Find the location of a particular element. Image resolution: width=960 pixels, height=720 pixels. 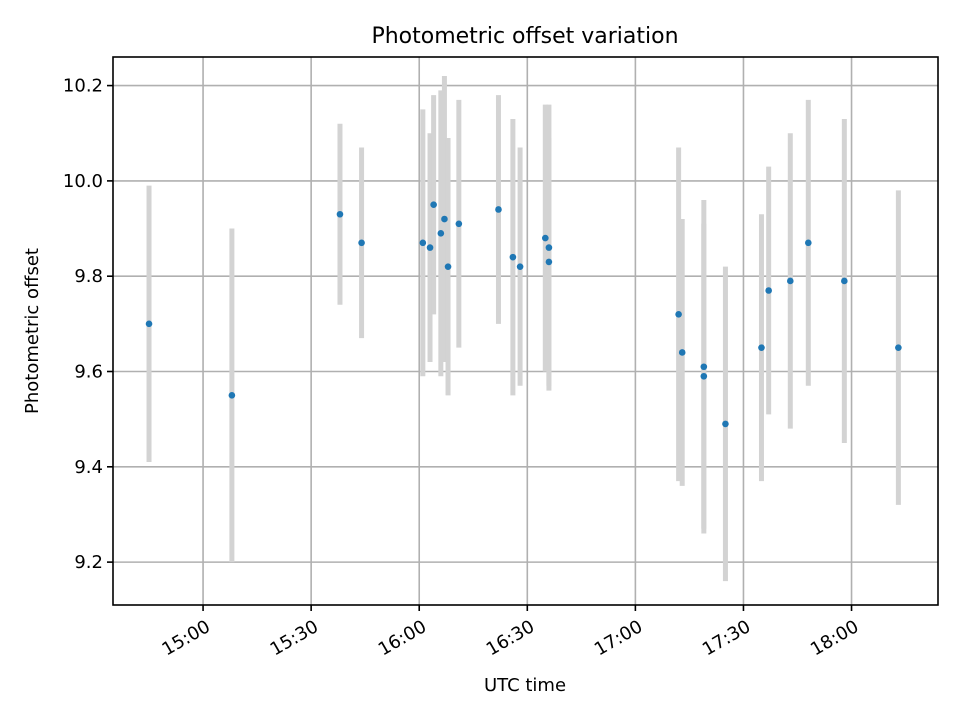

x-axis-label: UTC time is located at coordinates (525, 685).